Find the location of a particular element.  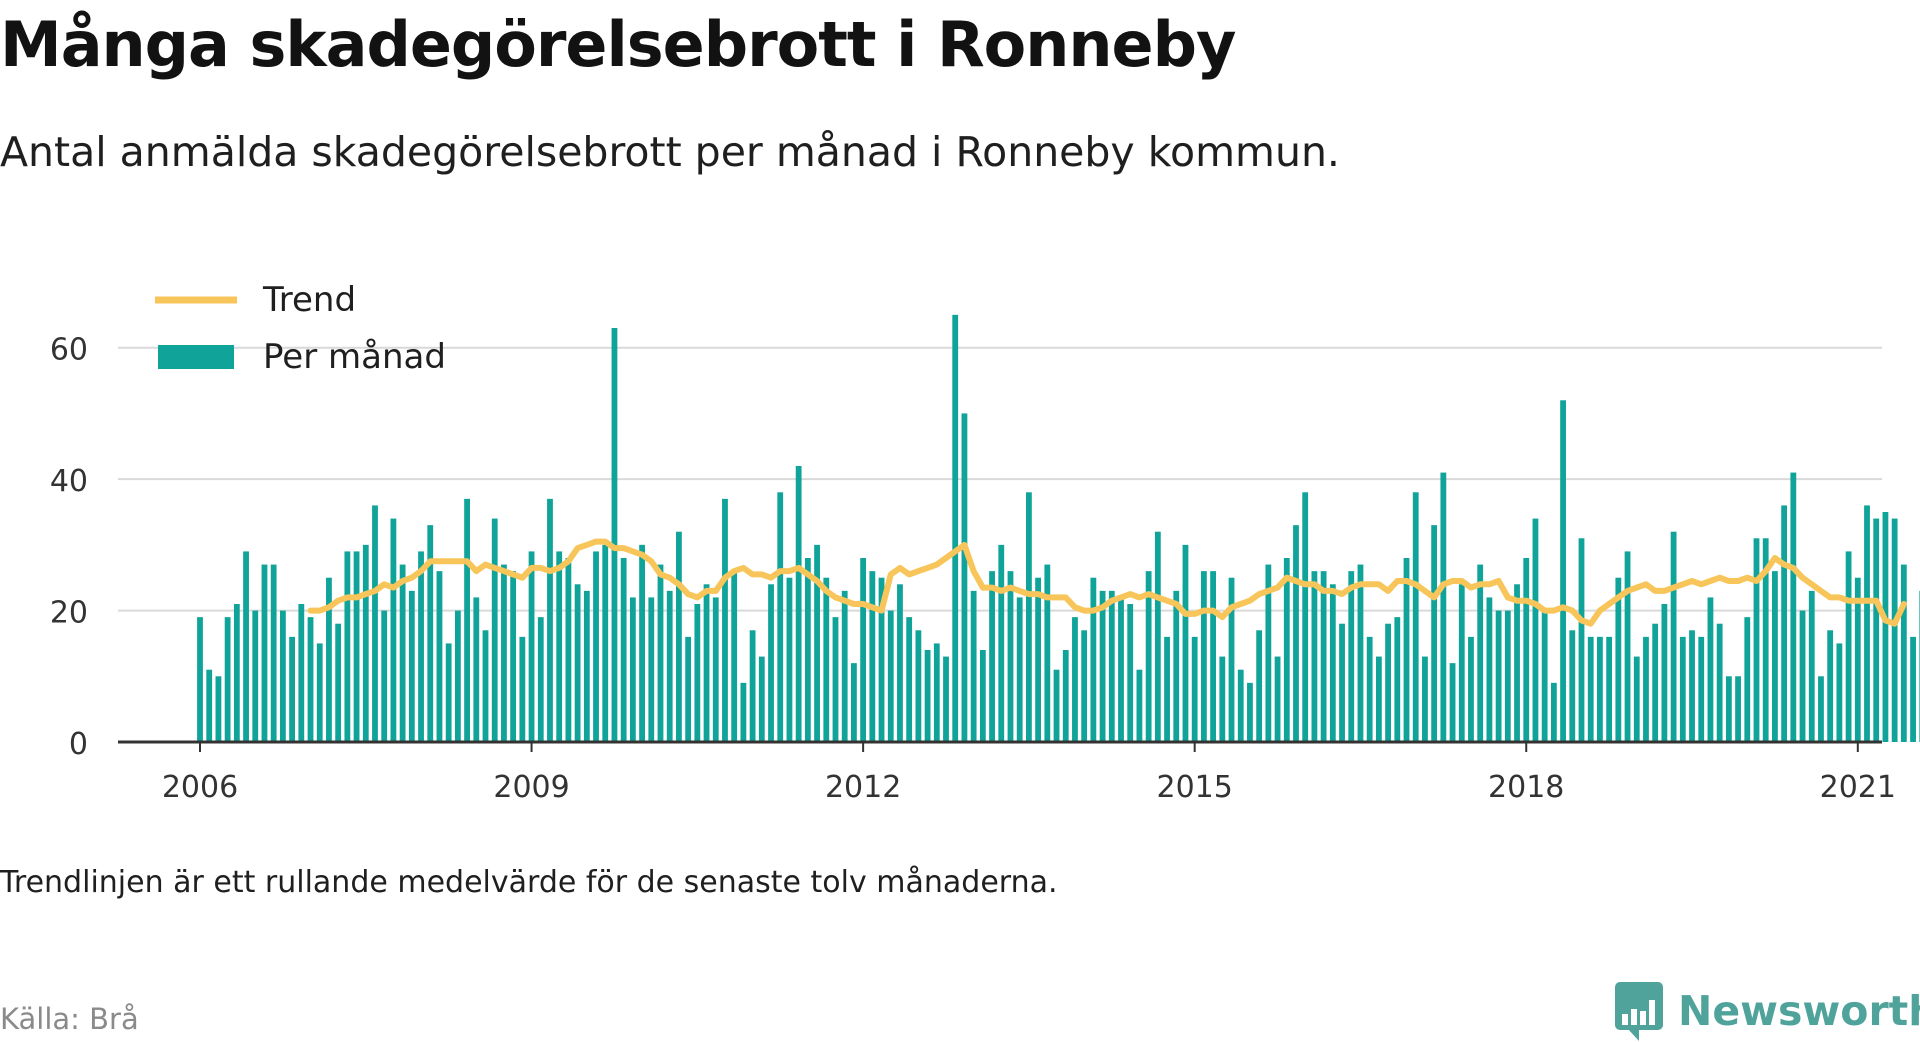

brand-logo: Newsworthy is located at coordinates (1767, 1011).